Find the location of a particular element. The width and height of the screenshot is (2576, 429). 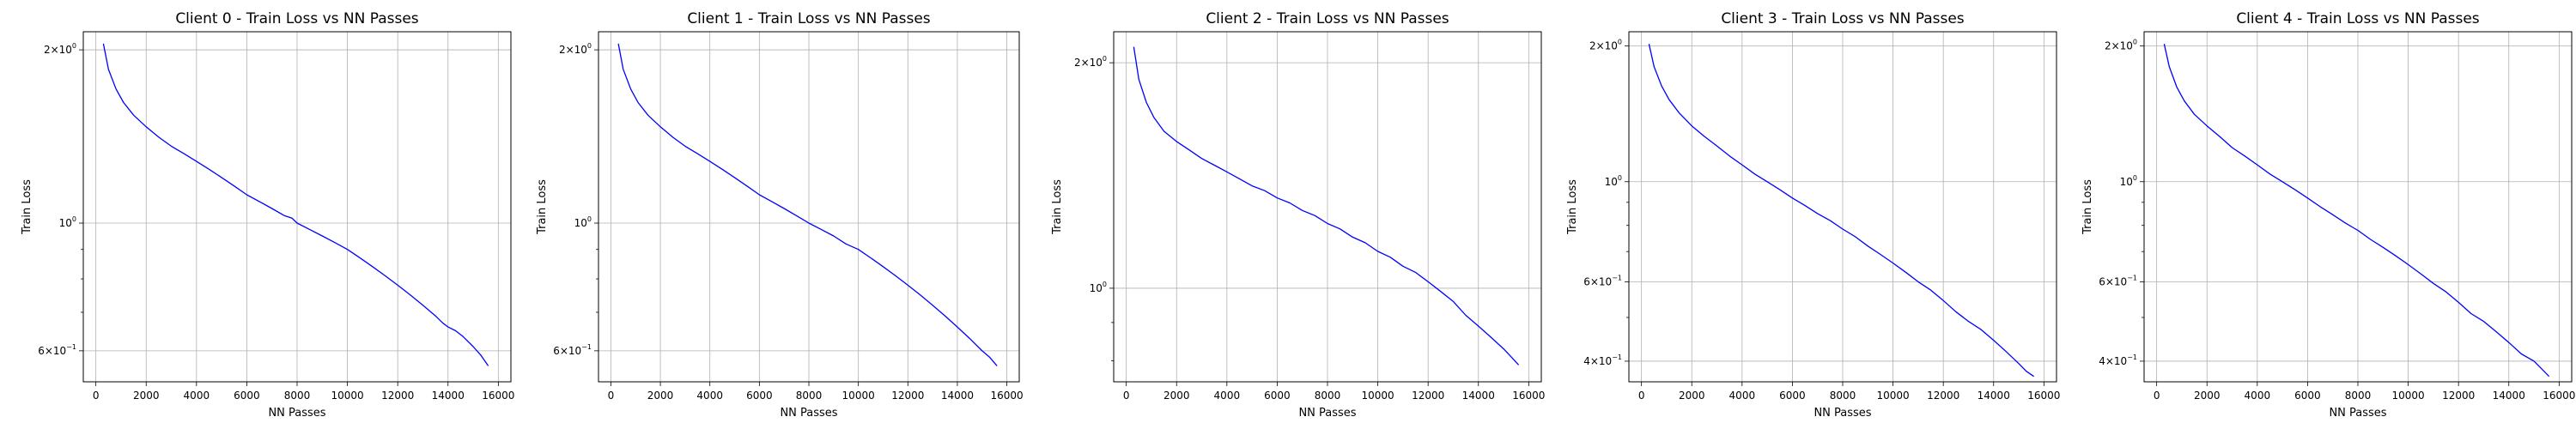

chart-title: Client 3 - Train Loss vs NN Passes is located at coordinates (1843, 19).